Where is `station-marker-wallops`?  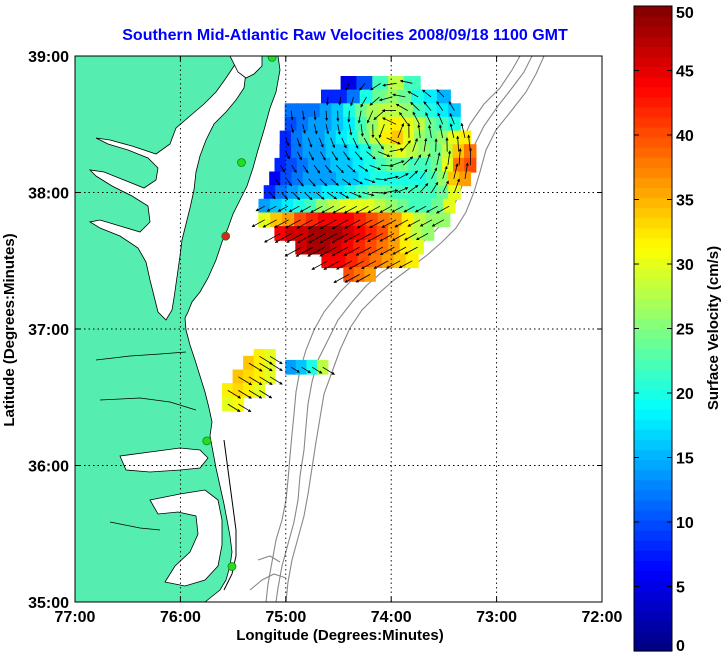
station-marker-wallops is located at coordinates (226, 236).